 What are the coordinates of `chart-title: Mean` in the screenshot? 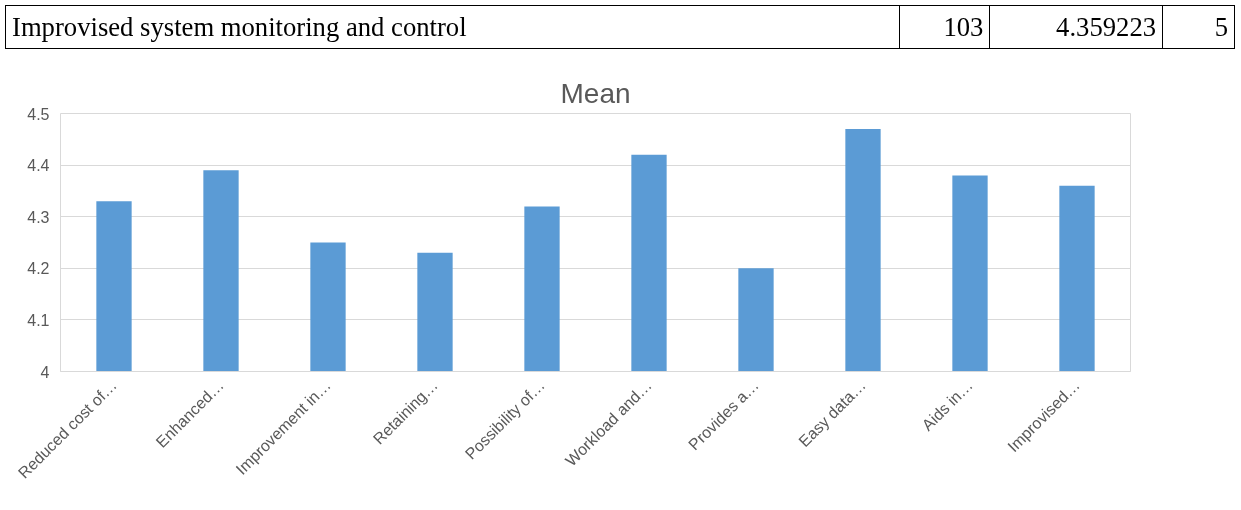 It's located at (595, 93).